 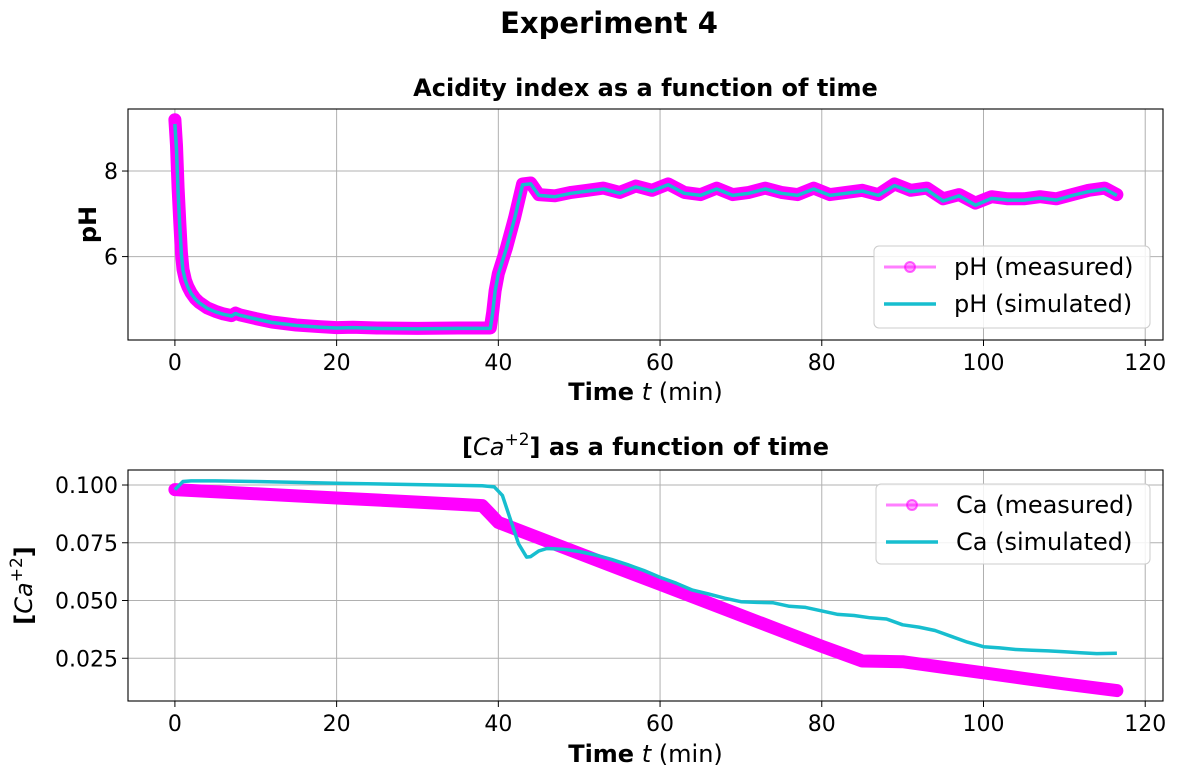 What do you see at coordinates (645, 88) in the screenshot?
I see `chart-title: Acidity index as a function of time` at bounding box center [645, 88].